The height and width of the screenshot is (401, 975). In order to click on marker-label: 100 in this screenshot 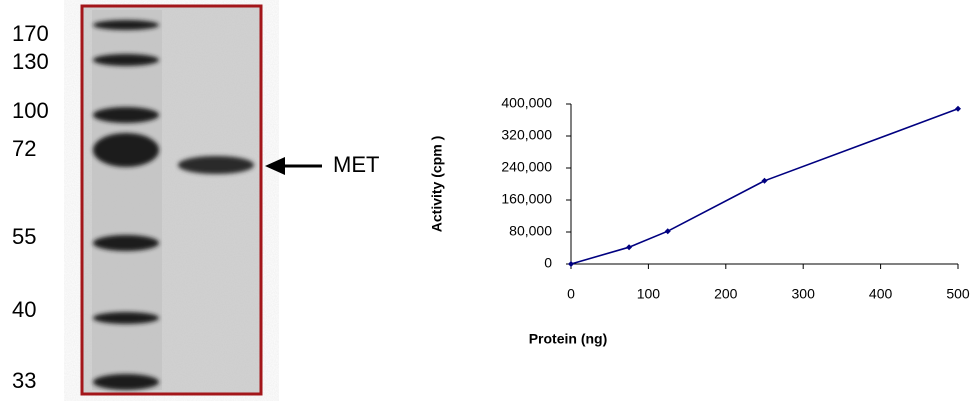, I will do `click(30, 110)`.